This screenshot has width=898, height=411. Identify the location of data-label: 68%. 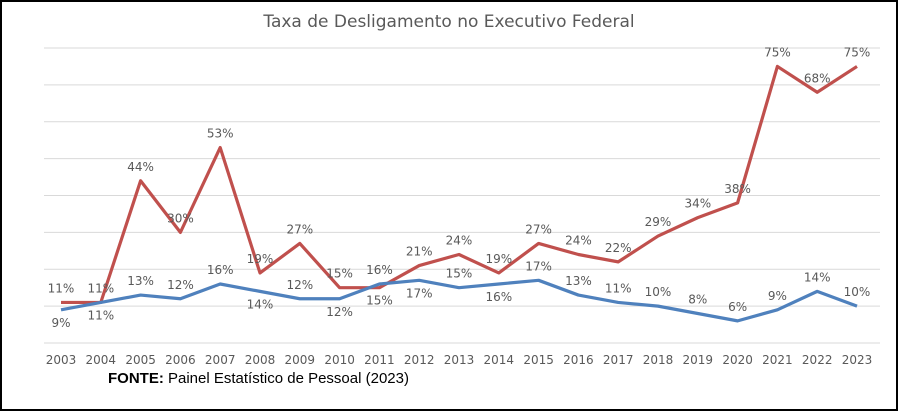
(817, 78).